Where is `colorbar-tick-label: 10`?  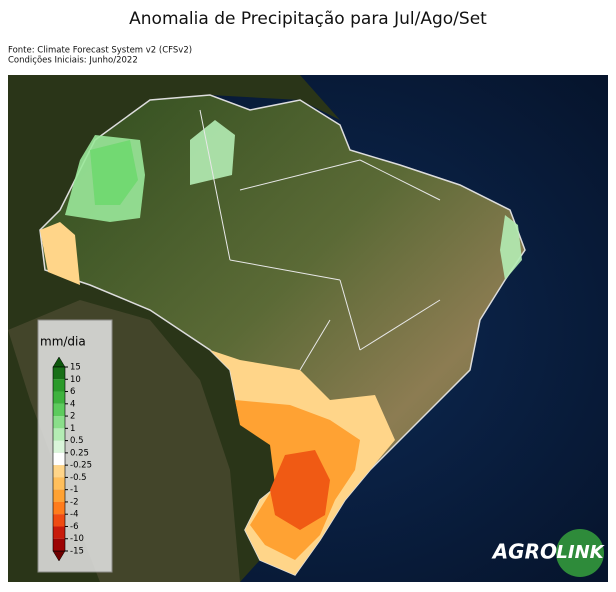 colorbar-tick-label: 10 is located at coordinates (75, 380).